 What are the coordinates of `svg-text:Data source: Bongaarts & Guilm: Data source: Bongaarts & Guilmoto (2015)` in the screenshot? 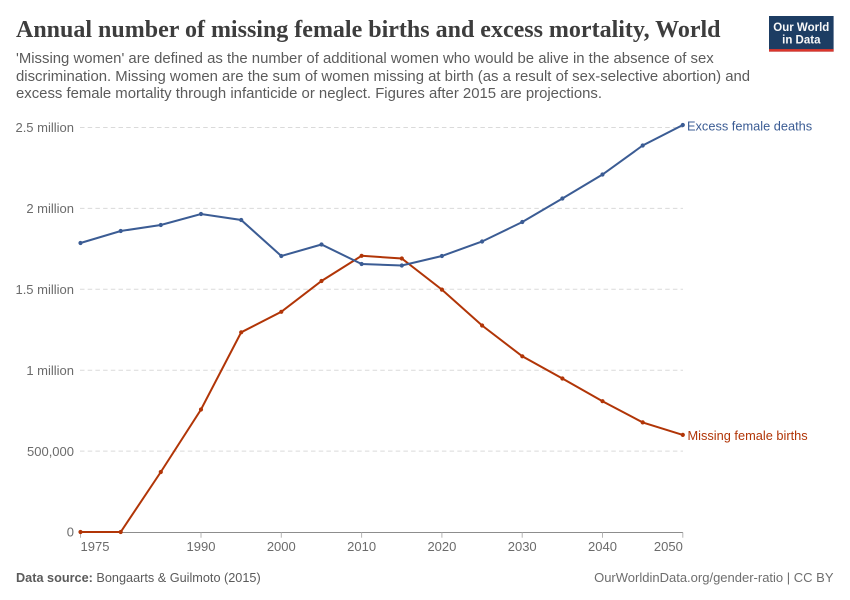 It's located at (138, 578).